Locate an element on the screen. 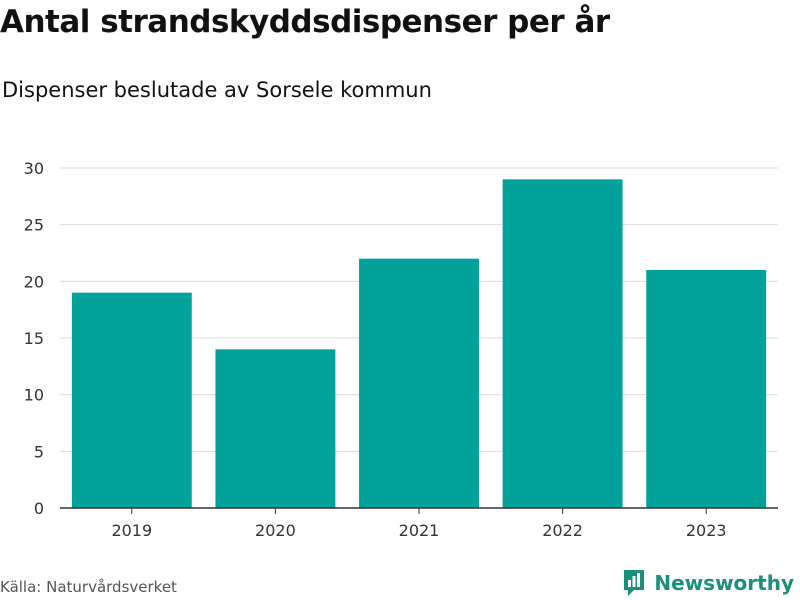 This screenshot has width=800, height=600. newsworthy-logo-icon is located at coordinates (634, 583).